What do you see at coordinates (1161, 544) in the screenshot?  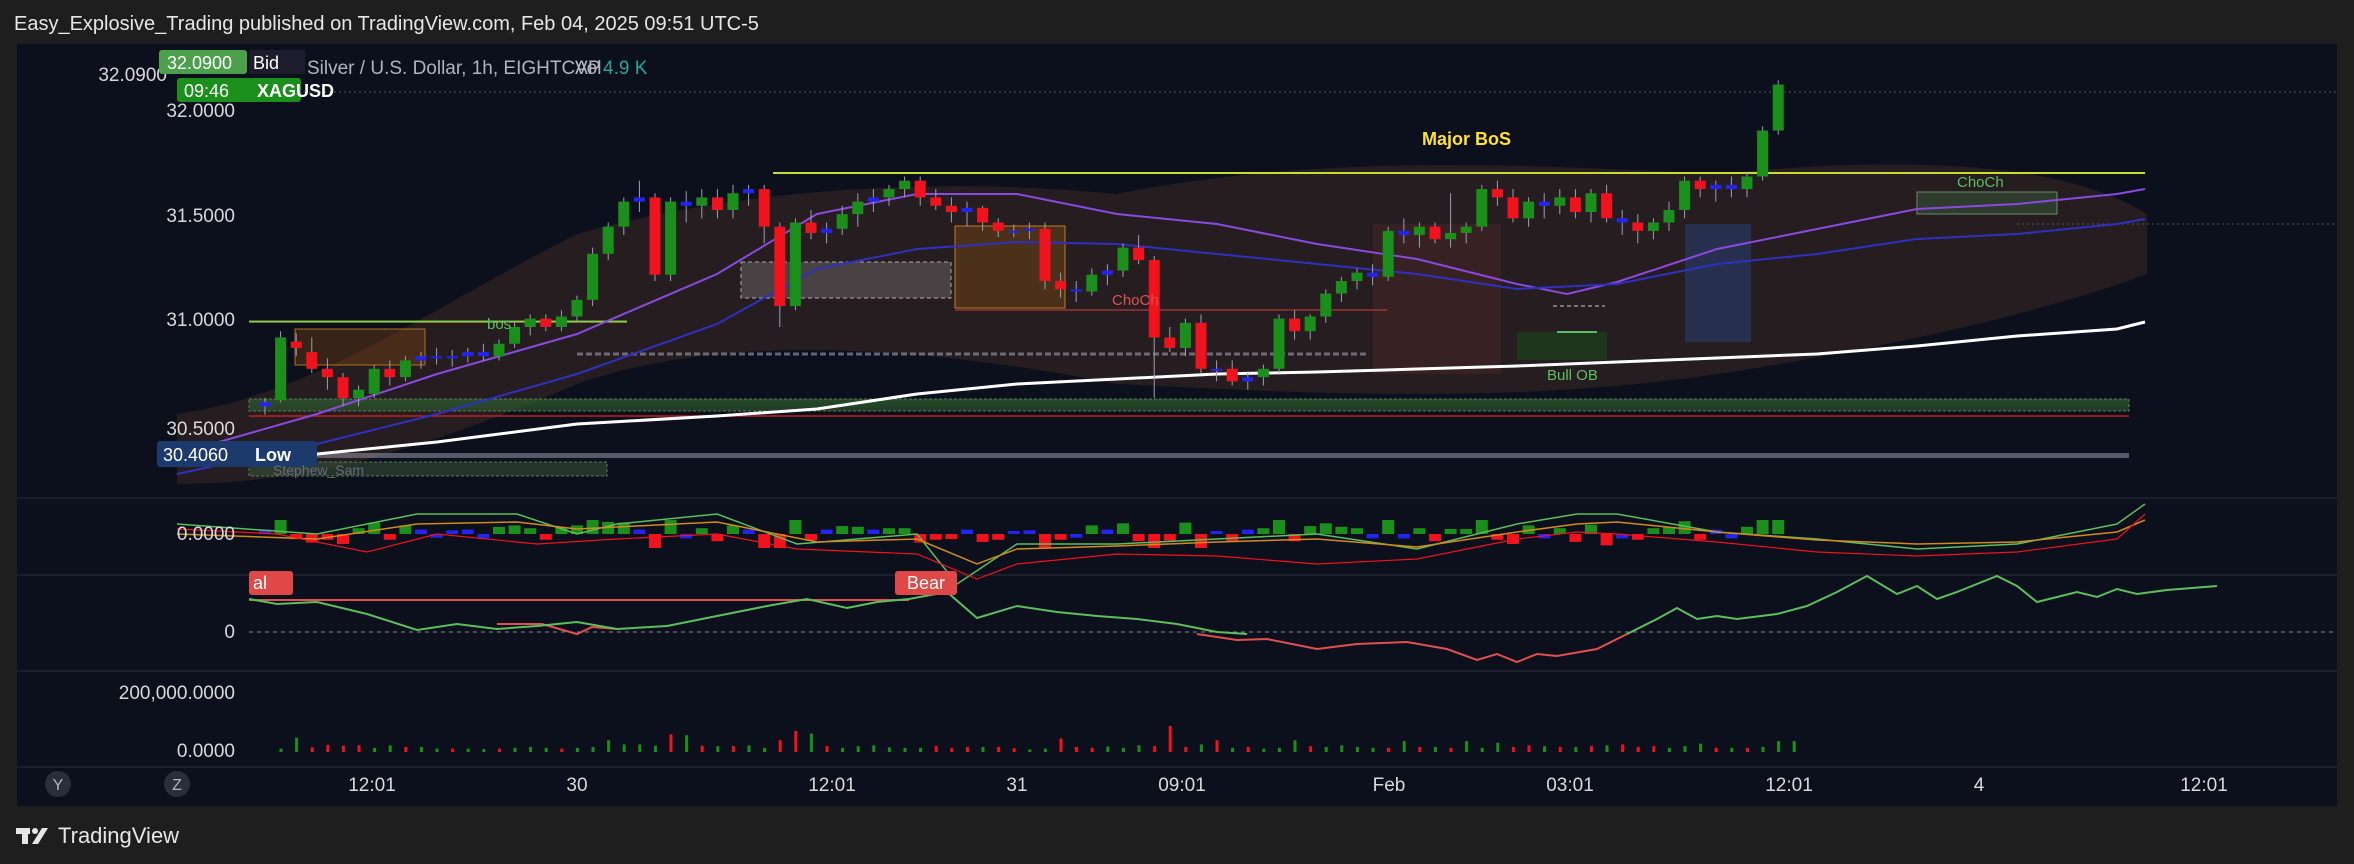 I see `macd-signal-lines` at bounding box center [1161, 544].